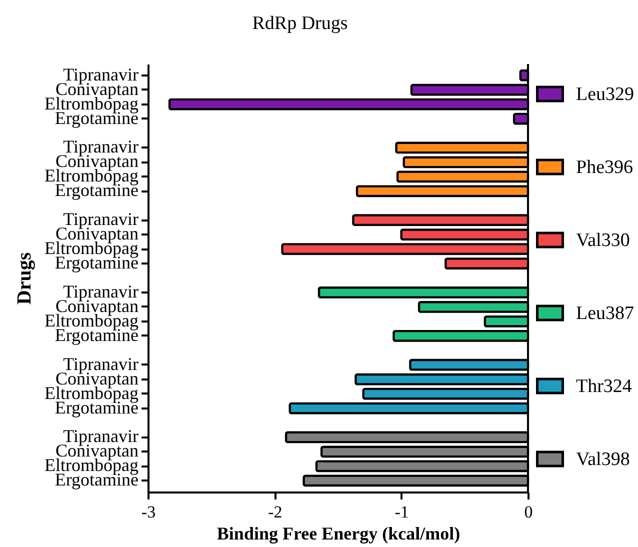  What do you see at coordinates (25, 278) in the screenshot?
I see `y-axis-title: Drugs` at bounding box center [25, 278].